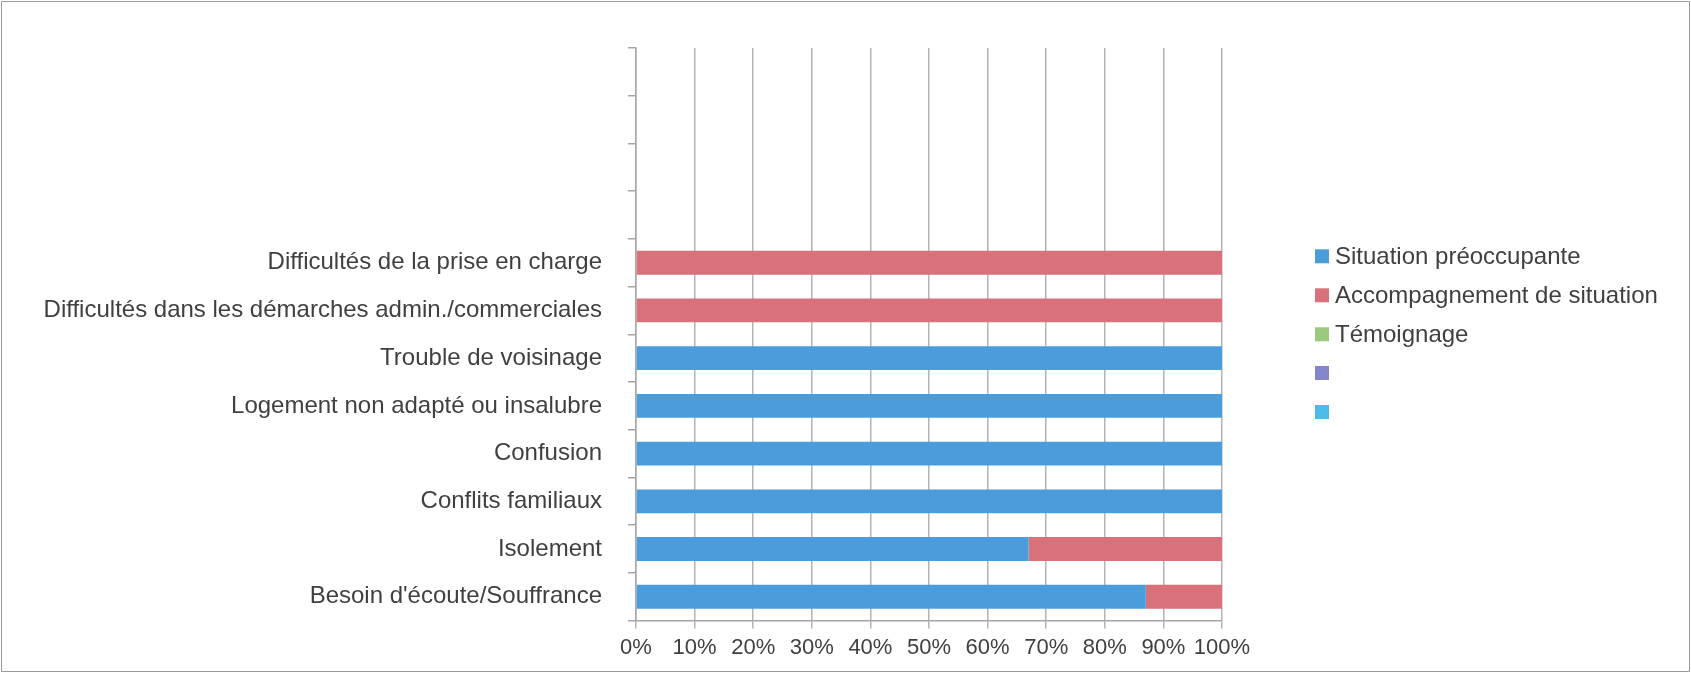 Image resolution: width=1691 pixels, height=673 pixels. What do you see at coordinates (1104, 646) in the screenshot?
I see `x-tick-label: 80%` at bounding box center [1104, 646].